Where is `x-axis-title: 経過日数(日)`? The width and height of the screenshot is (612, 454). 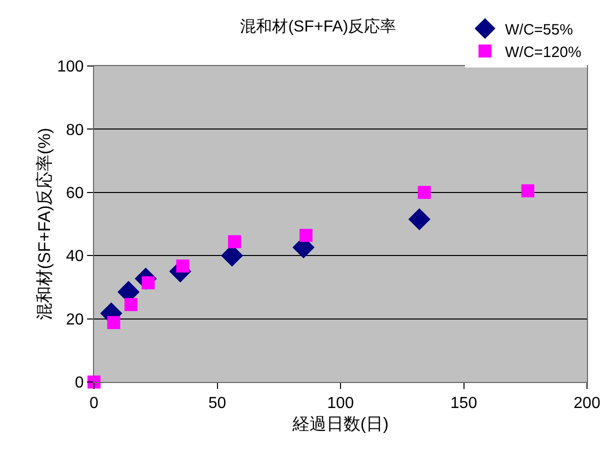
x-axis-title: 経過日数(日) is located at coordinates (340, 424).